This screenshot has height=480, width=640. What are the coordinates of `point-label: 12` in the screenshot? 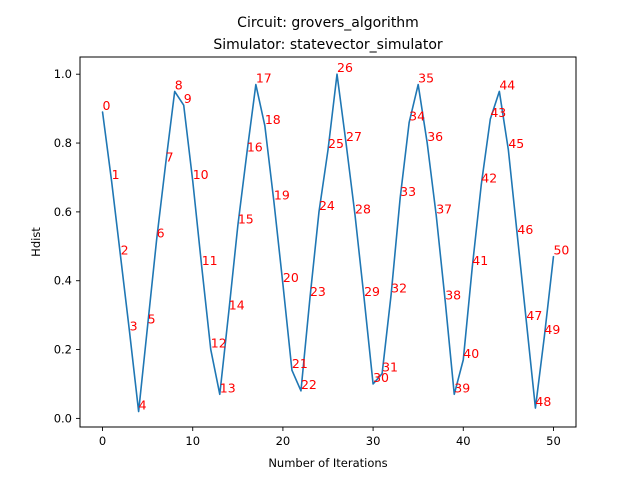 It's located at (219, 343).